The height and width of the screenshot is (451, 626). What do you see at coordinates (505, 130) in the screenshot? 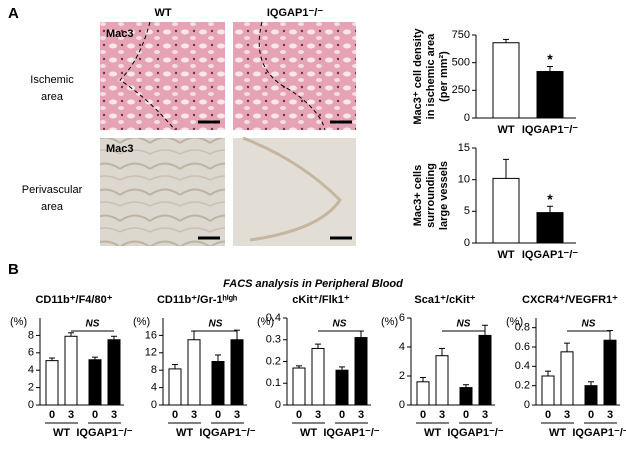
I see `x-tick-label: WT` at bounding box center [505, 130].